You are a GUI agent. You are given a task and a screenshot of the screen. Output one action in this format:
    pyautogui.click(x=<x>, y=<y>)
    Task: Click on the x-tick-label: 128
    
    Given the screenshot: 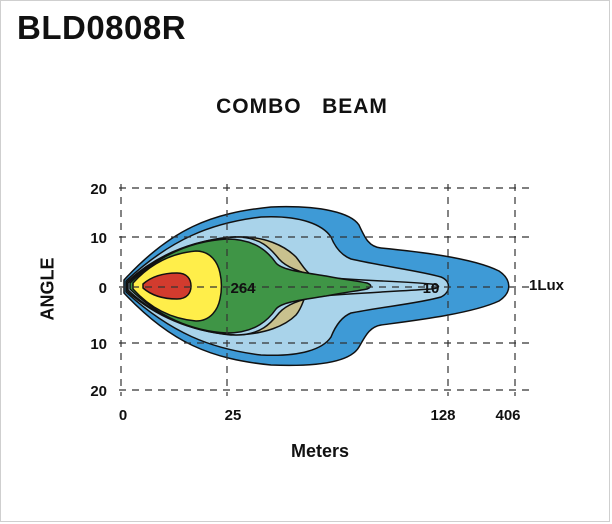 What is the action you would take?
    pyautogui.click(x=442, y=415)
    